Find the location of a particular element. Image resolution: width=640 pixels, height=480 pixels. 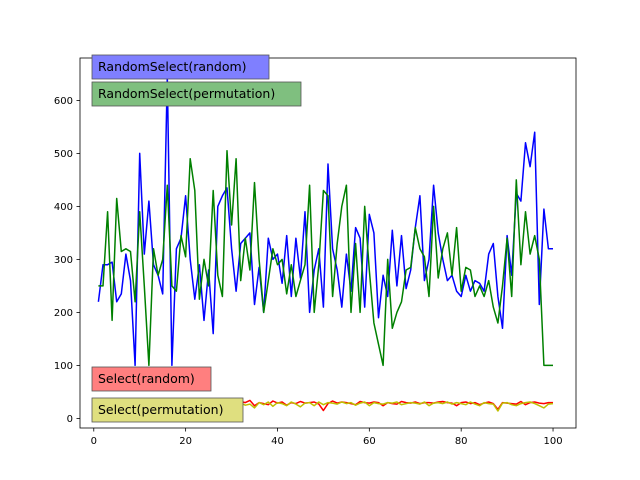

y-tick-label: 400 is located at coordinates (63, 207).